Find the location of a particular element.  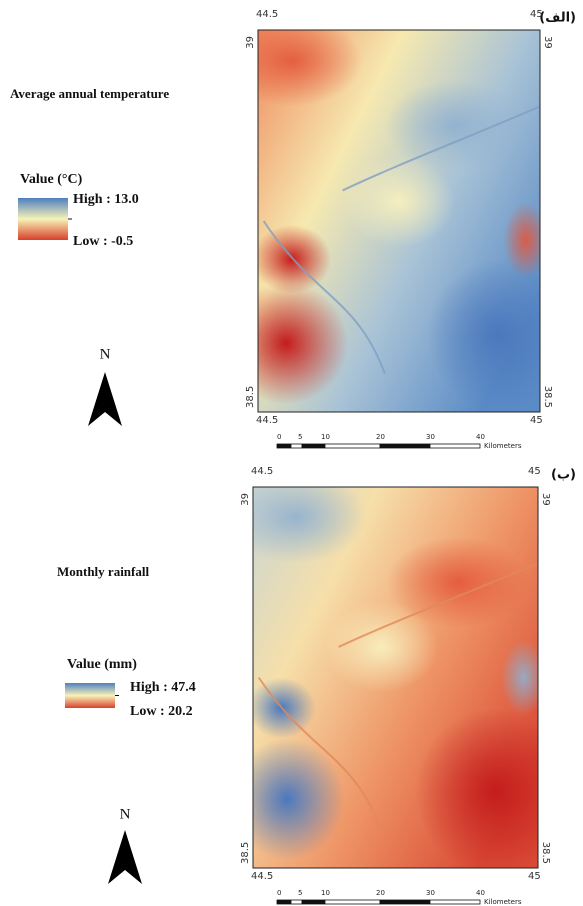

legend-title: Value (mm) is located at coordinates (102, 664).